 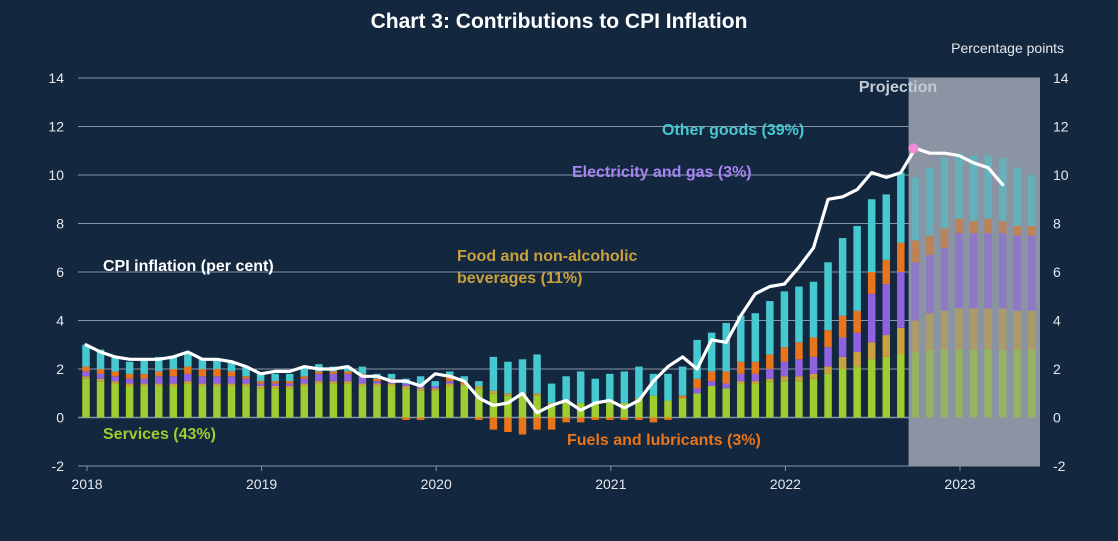 I want to click on y-tick-left-7: 0, so click(x=60, y=418).